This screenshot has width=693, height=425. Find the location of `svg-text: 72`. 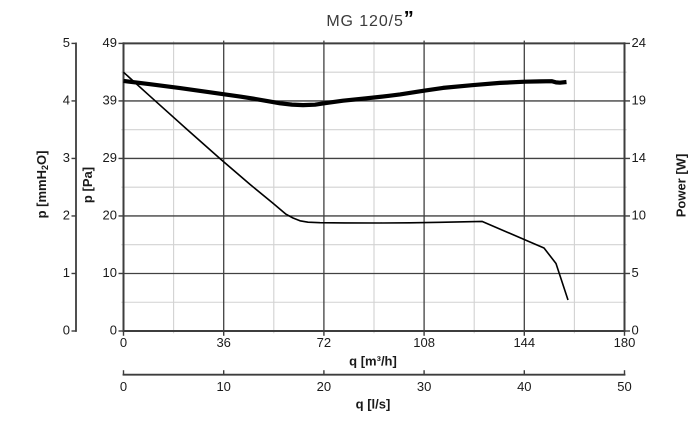

svg-text: 72 is located at coordinates (324, 342).